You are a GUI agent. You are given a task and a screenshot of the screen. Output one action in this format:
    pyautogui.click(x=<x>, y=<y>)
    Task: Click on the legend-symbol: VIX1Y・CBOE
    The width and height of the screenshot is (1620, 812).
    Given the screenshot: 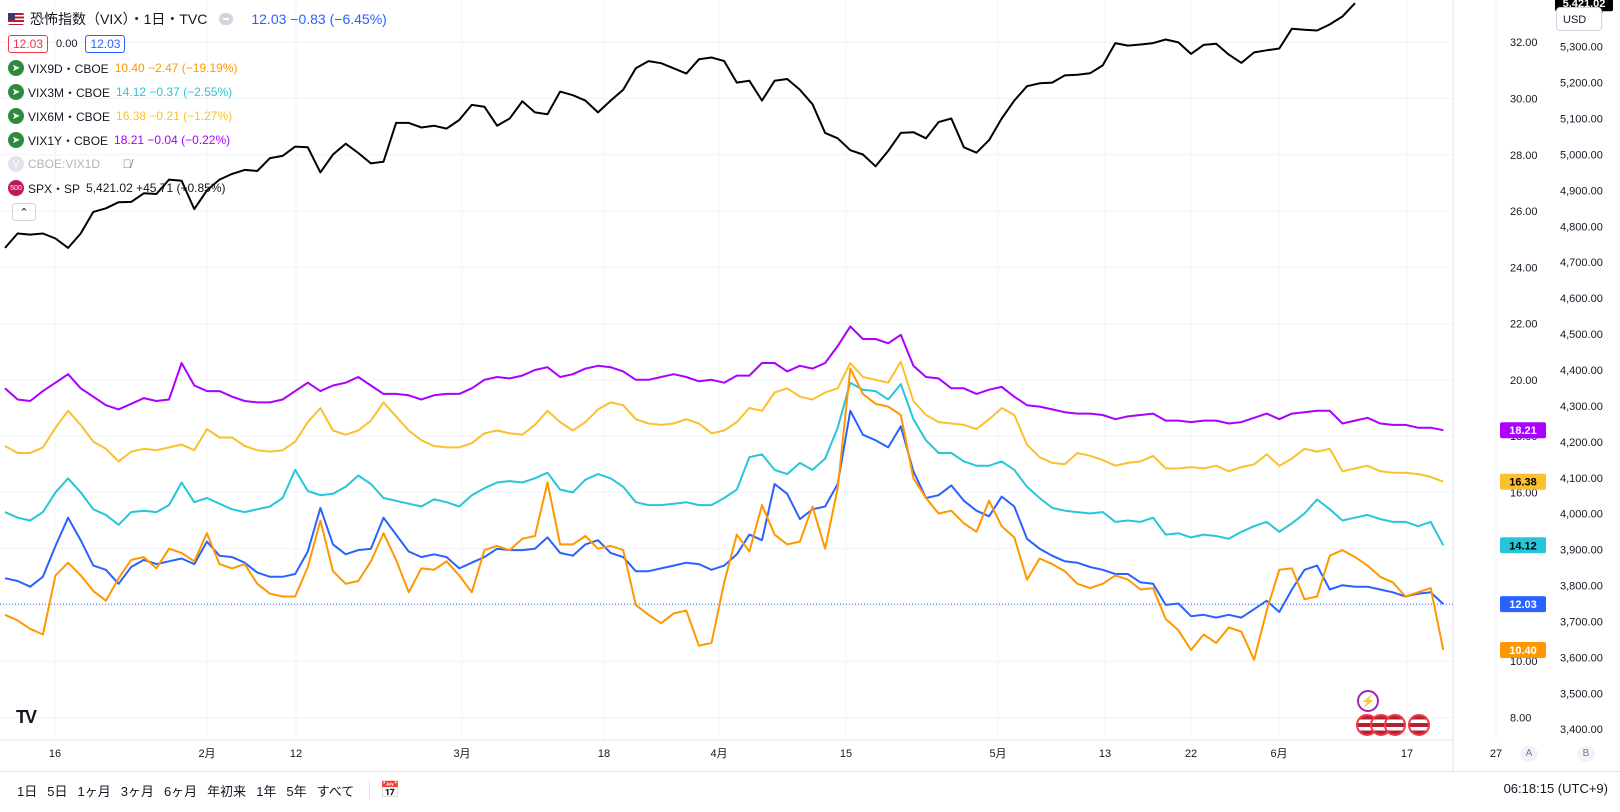 What is the action you would take?
    pyautogui.click(x=68, y=140)
    